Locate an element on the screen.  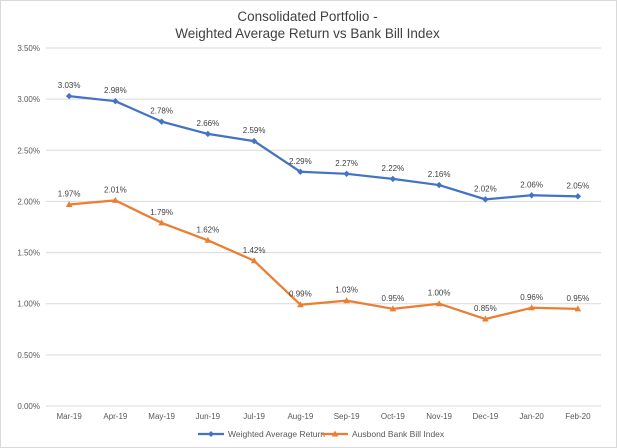
legend-label-2: Ausbond Bank Bill Index is located at coordinates (398, 434).